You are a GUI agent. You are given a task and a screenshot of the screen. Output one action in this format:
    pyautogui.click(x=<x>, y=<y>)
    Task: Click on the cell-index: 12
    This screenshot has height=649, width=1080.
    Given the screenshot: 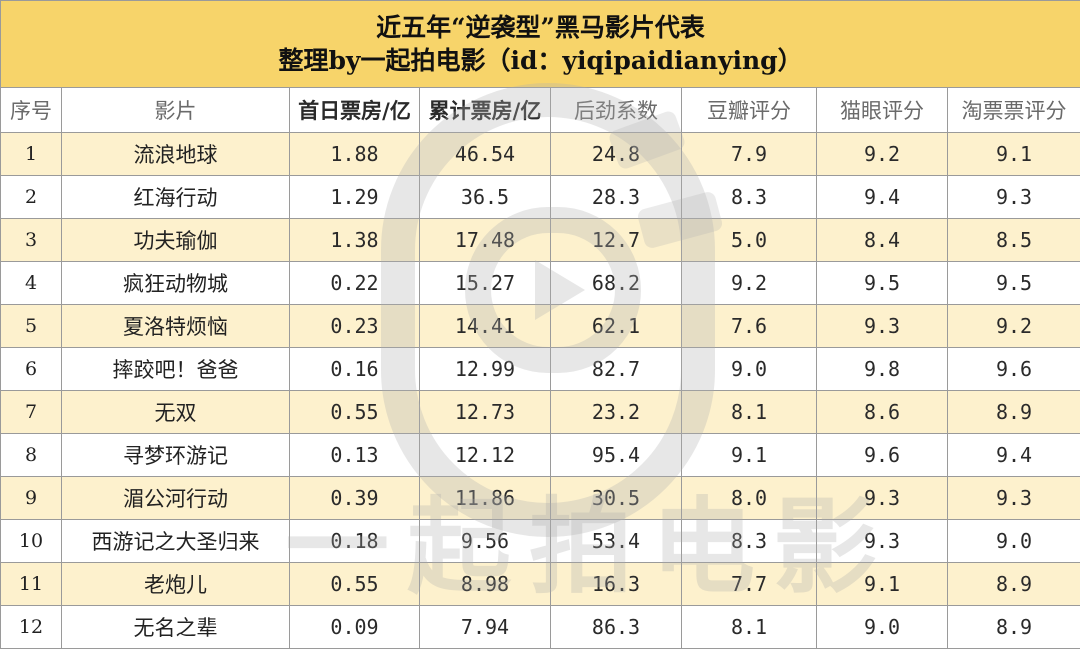 What is the action you would take?
    pyautogui.click(x=31, y=627)
    